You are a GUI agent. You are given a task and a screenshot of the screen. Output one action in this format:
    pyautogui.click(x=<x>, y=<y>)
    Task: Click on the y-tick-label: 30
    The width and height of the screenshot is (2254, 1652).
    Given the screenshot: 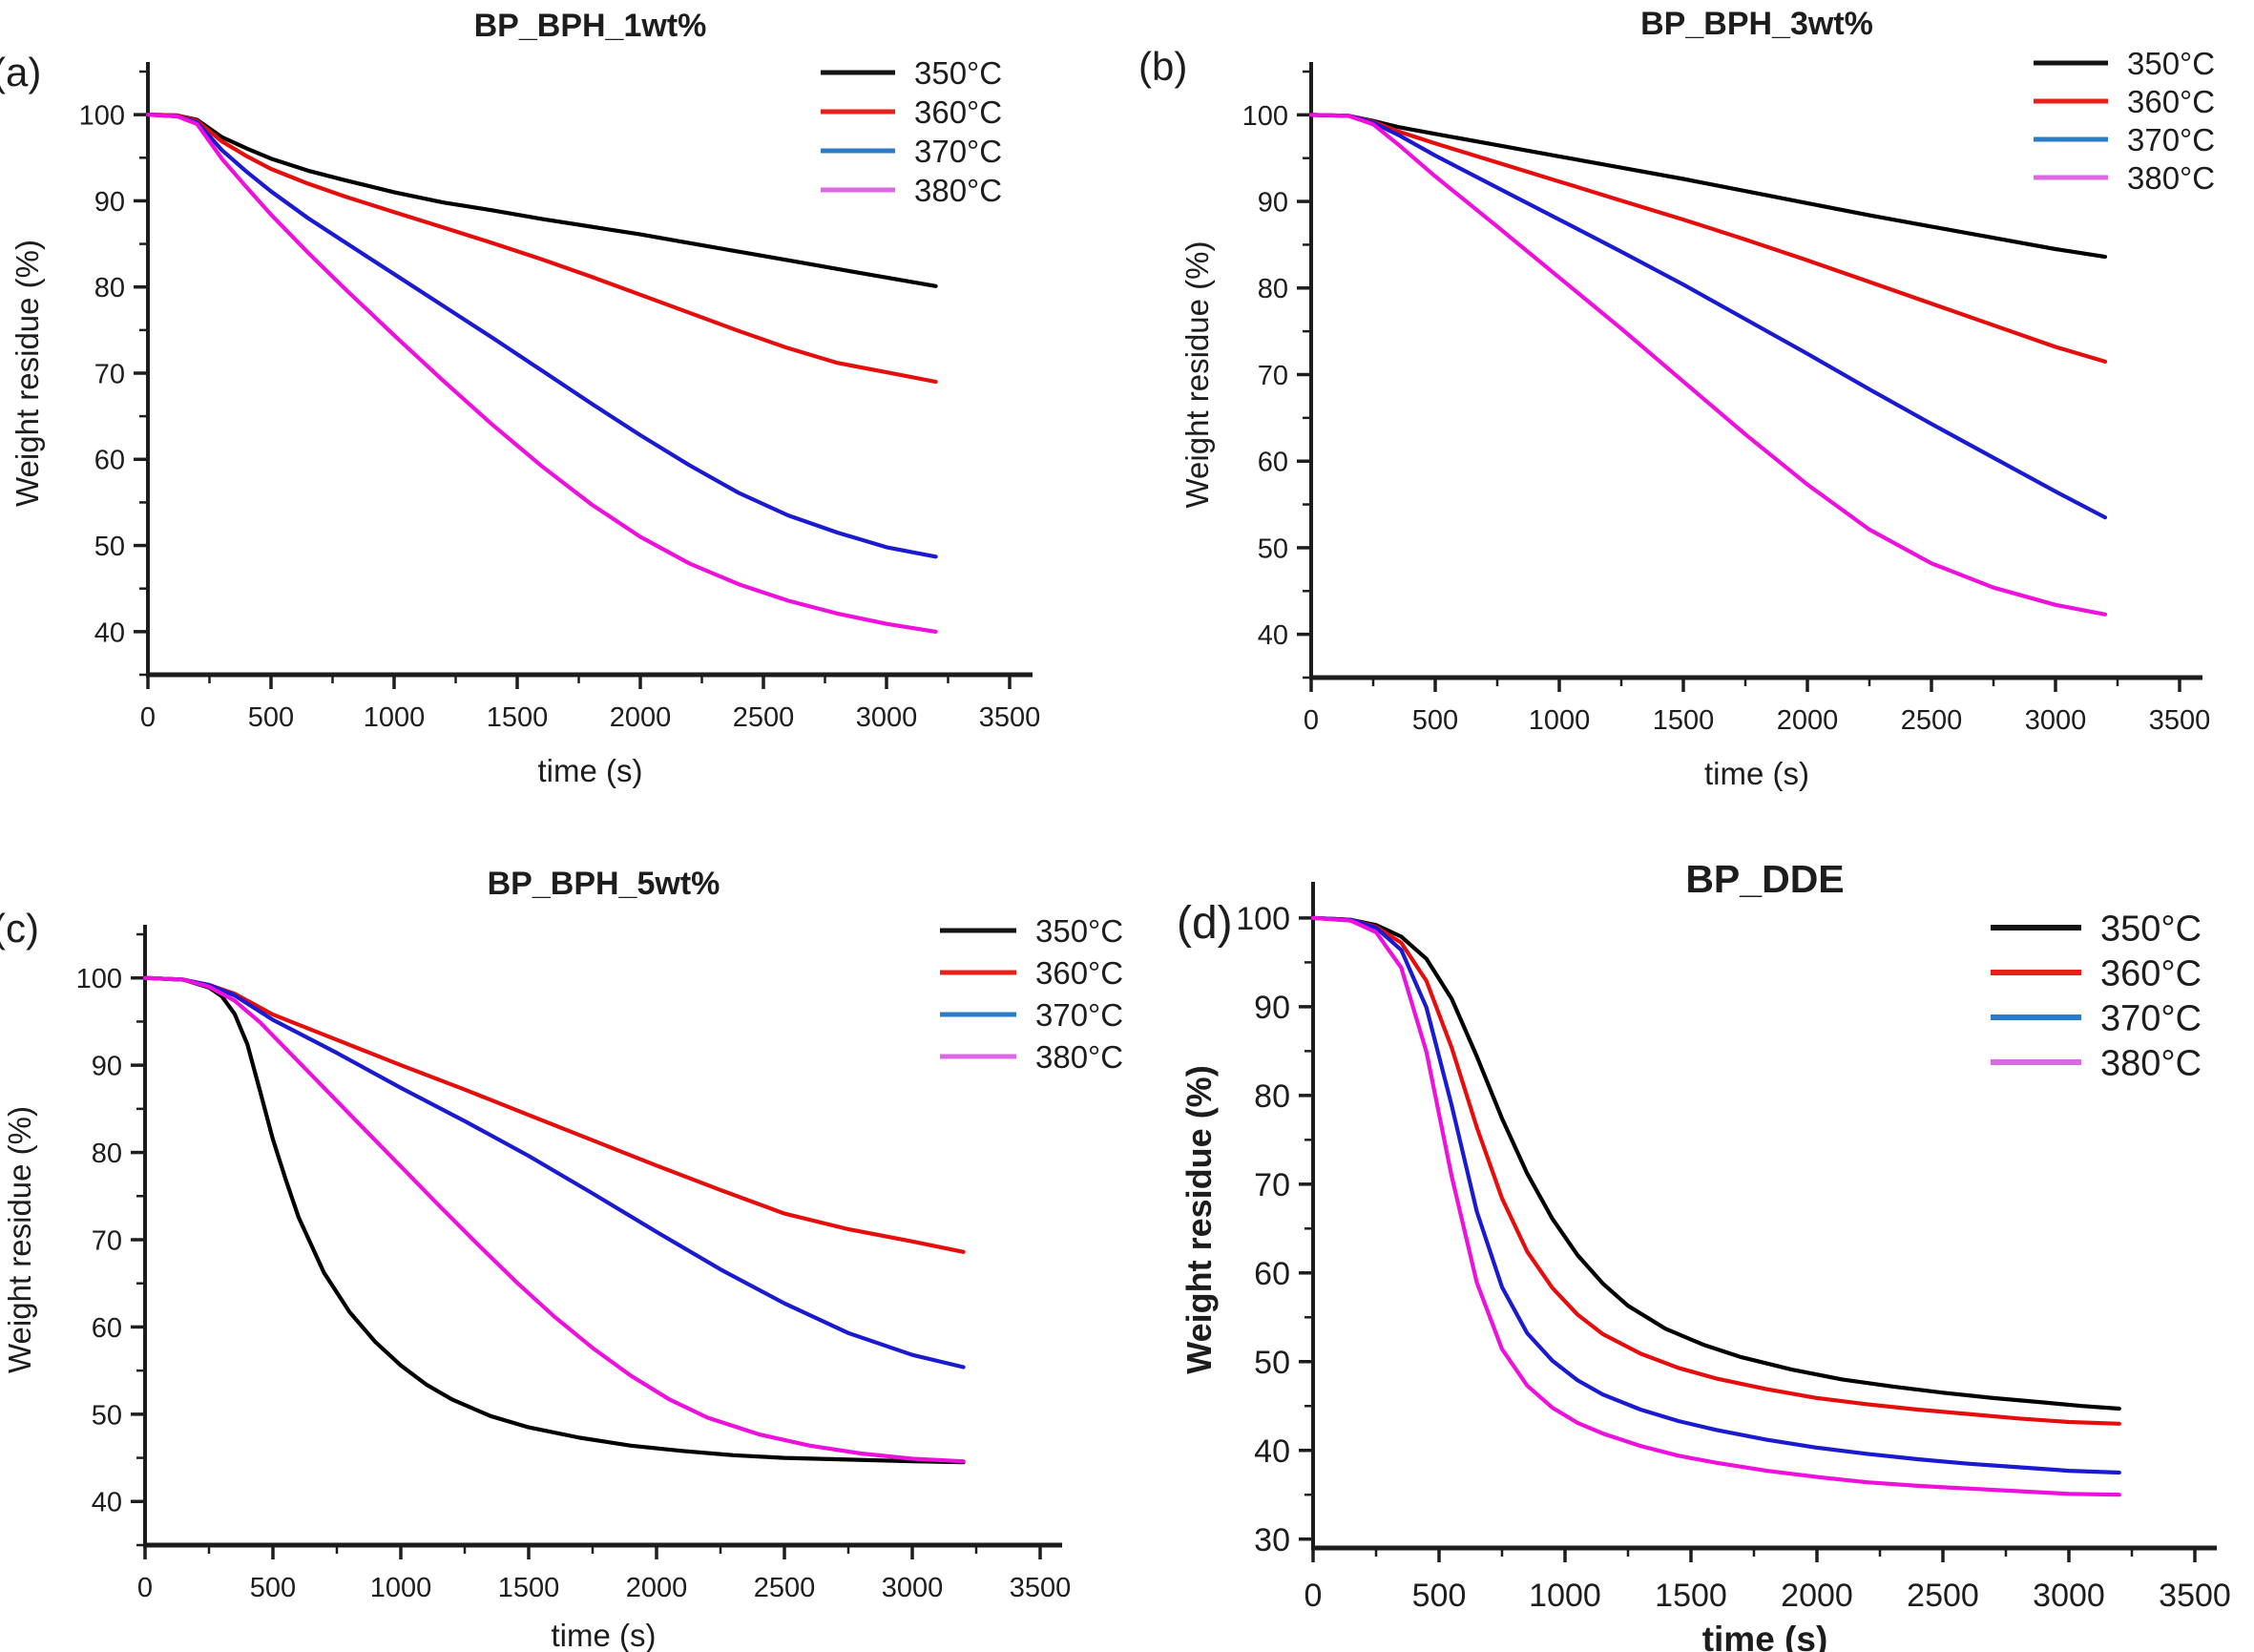 What is the action you would take?
    pyautogui.click(x=1272, y=1540)
    